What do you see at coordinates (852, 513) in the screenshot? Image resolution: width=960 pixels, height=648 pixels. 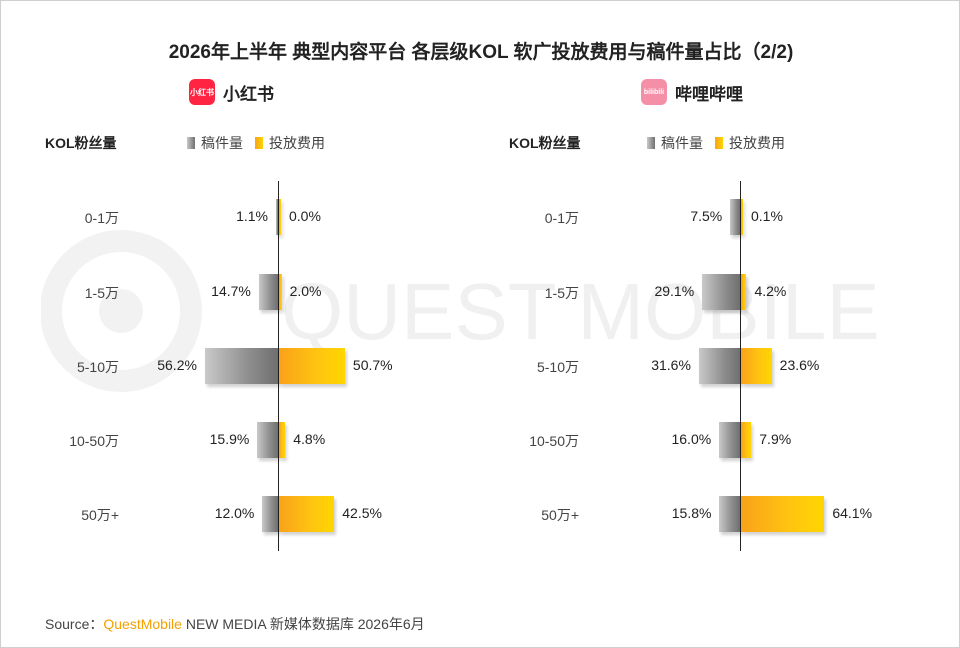 I see `data-label-cost: 64.1%` at bounding box center [852, 513].